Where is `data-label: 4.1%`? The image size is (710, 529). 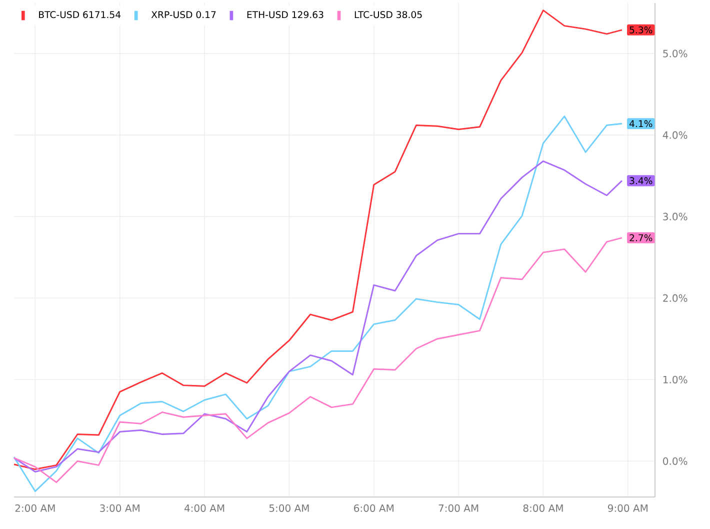 data-label: 4.1% is located at coordinates (640, 124).